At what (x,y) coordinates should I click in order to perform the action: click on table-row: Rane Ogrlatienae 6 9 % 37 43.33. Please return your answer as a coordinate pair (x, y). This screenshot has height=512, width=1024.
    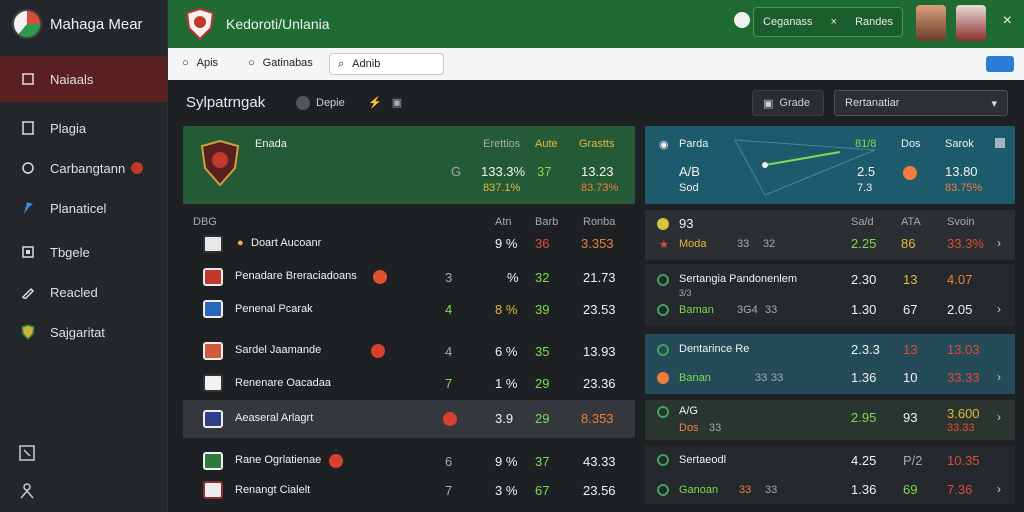
    Looking at the image, I should click on (409, 462).